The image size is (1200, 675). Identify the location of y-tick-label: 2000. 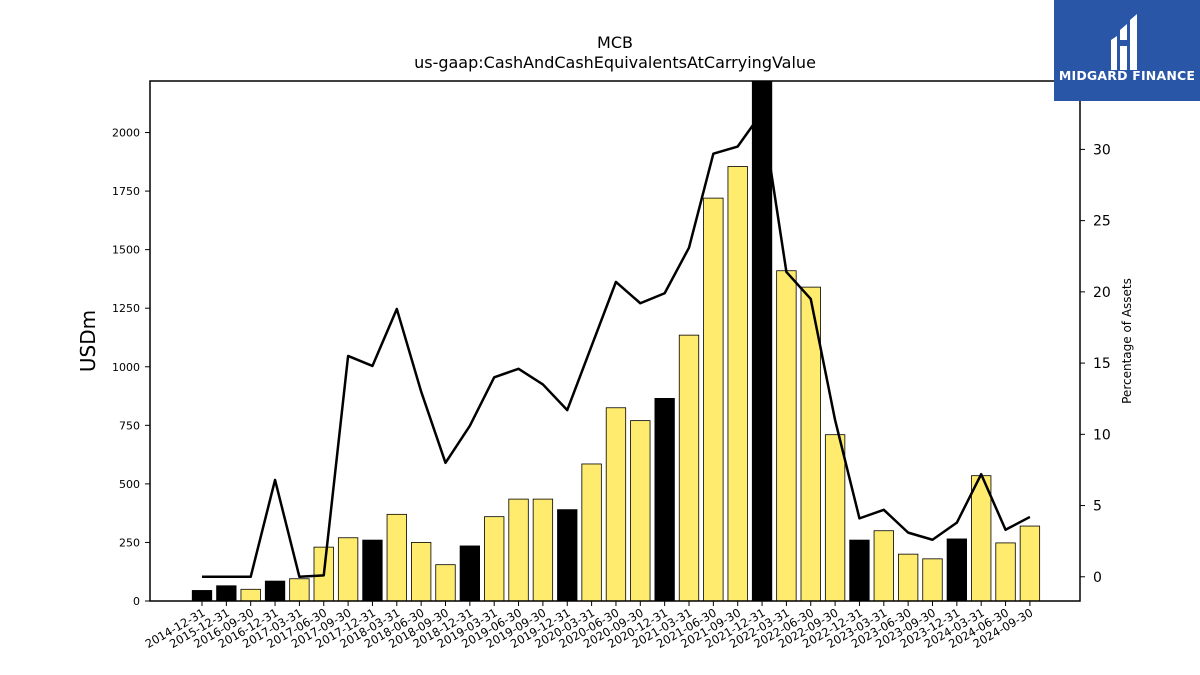
(126, 133).